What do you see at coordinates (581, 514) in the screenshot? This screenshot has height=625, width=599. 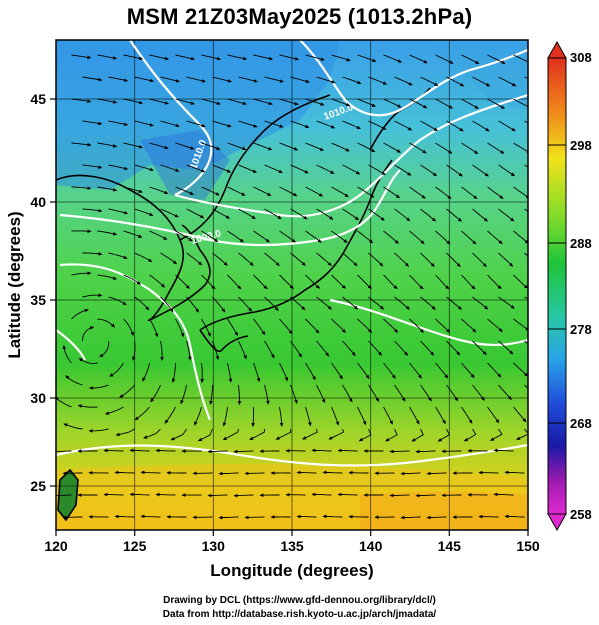 I see `colorbar-label: 258` at bounding box center [581, 514].